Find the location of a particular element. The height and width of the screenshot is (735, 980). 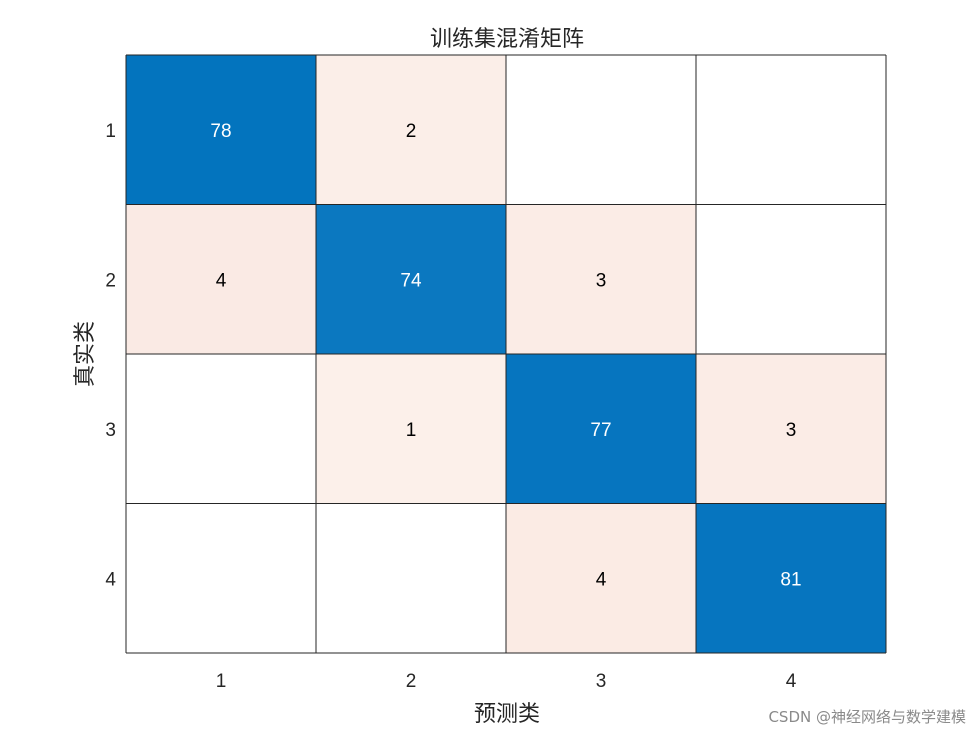

y-tick-label: 2 is located at coordinates (110, 280).